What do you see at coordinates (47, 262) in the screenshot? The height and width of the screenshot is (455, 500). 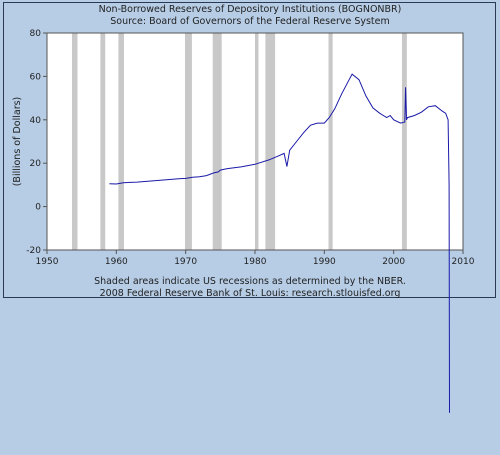 I see `x-tick-label: 1950` at bounding box center [47, 262].